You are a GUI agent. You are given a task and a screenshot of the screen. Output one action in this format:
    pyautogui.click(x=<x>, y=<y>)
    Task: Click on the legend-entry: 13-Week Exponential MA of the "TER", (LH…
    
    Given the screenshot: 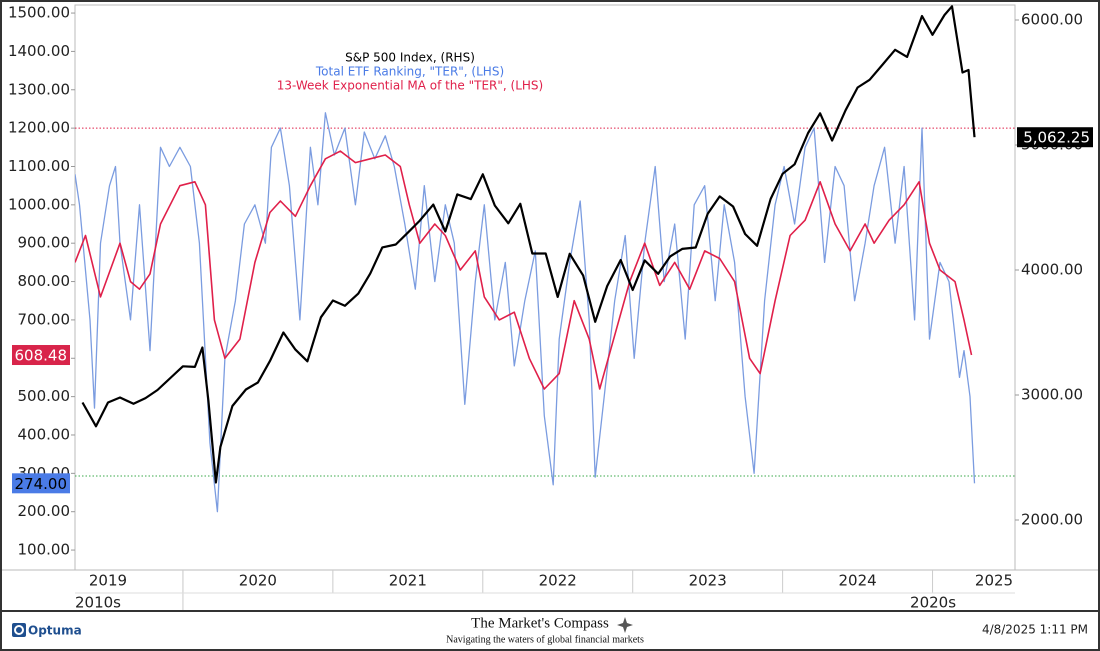 What is the action you would take?
    pyautogui.click(x=410, y=86)
    